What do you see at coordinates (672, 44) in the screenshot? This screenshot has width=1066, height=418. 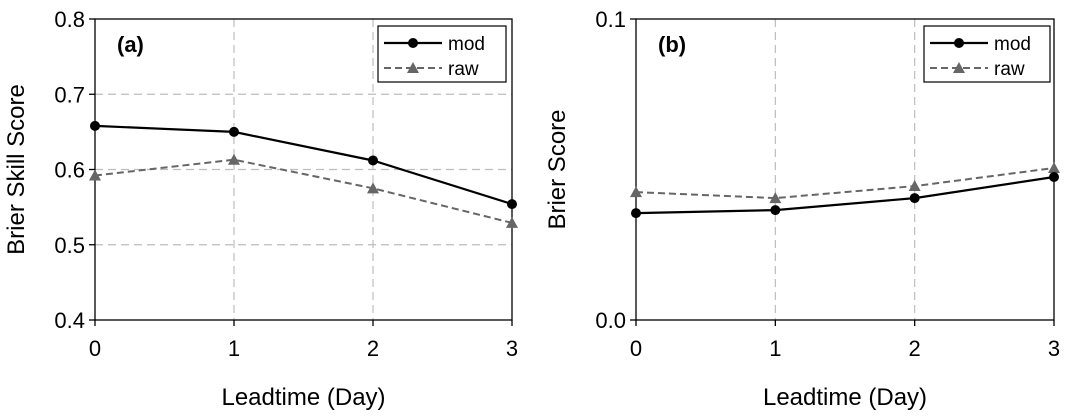 I see `panel-label: (b)` at bounding box center [672, 44].